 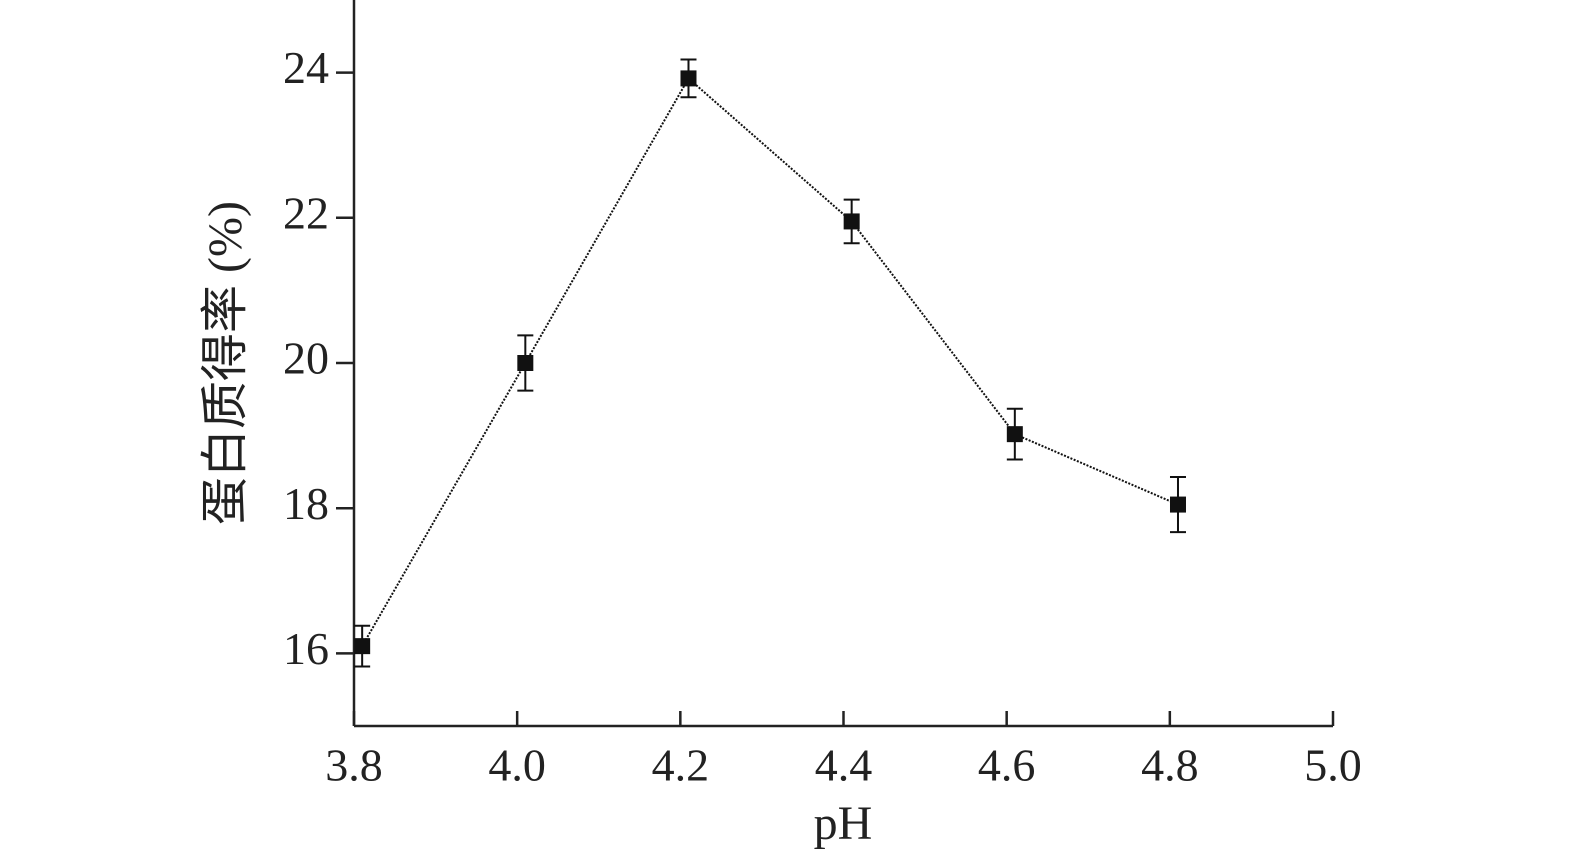 I want to click on y-axis-label: 蛋白质得率 (%), so click(x=225, y=363).